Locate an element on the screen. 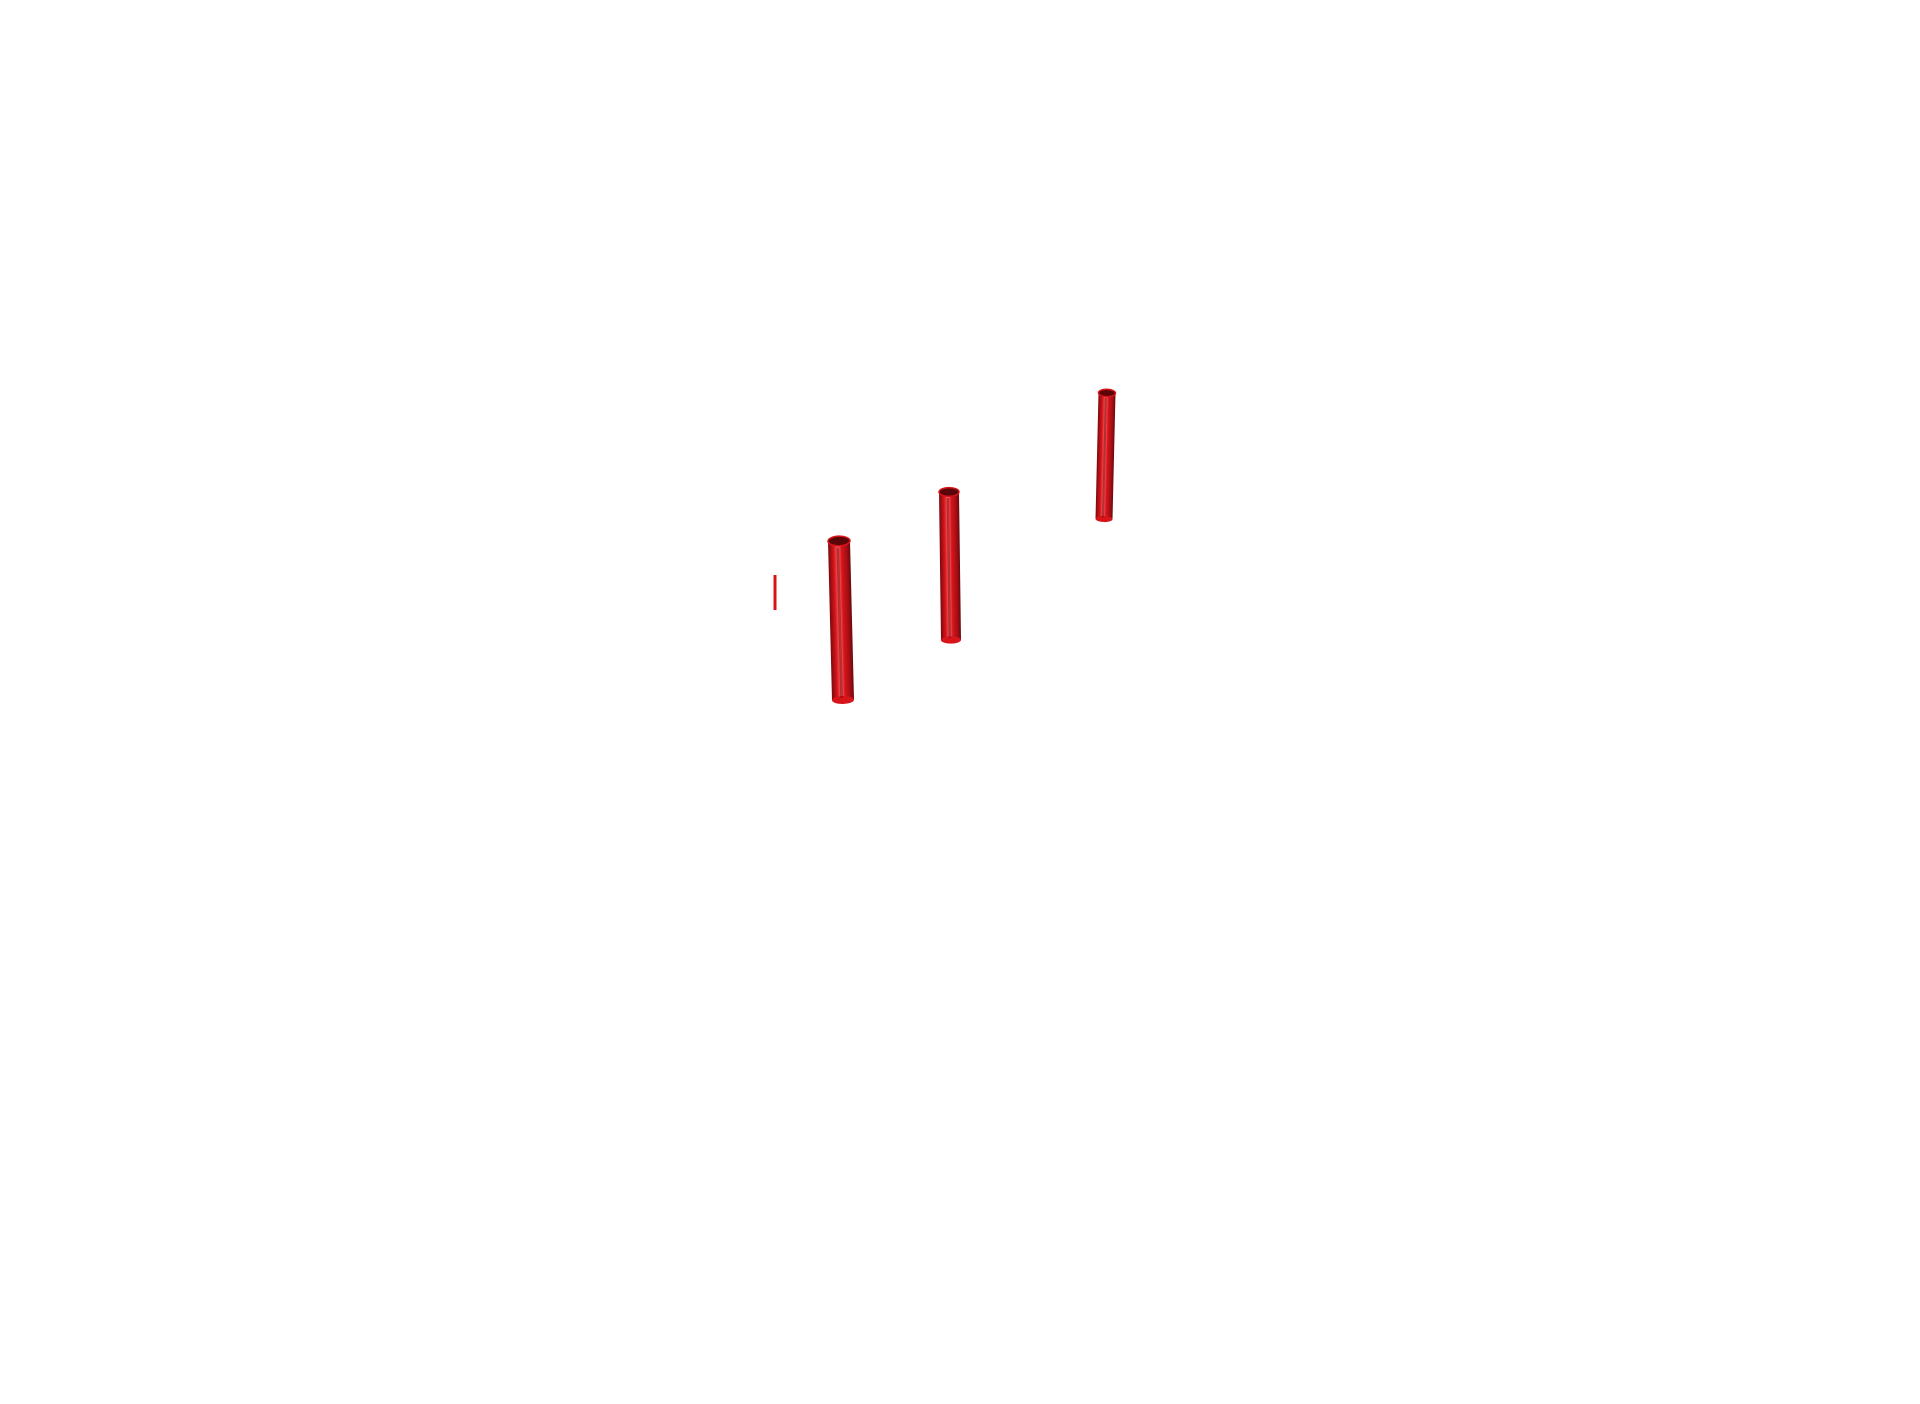 The width and height of the screenshot is (1920, 1404). rod-middle is located at coordinates (949, 565).